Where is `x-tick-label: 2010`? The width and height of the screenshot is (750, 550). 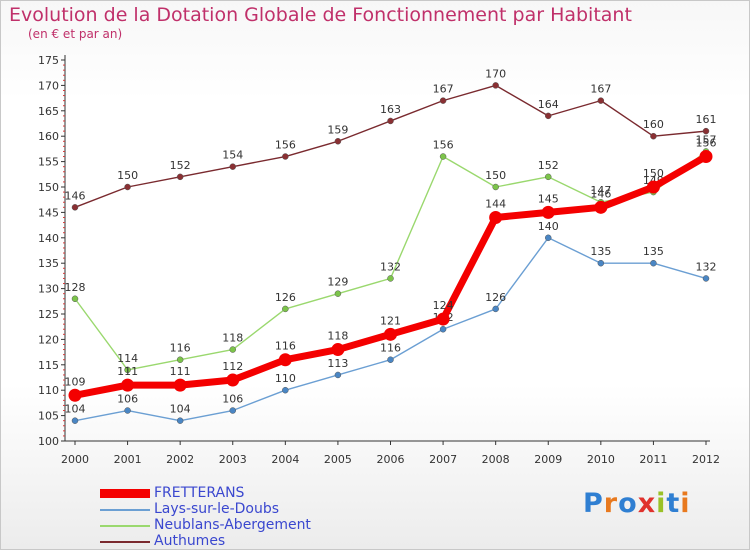
x-tick-label: 2010 is located at coordinates (601, 459).